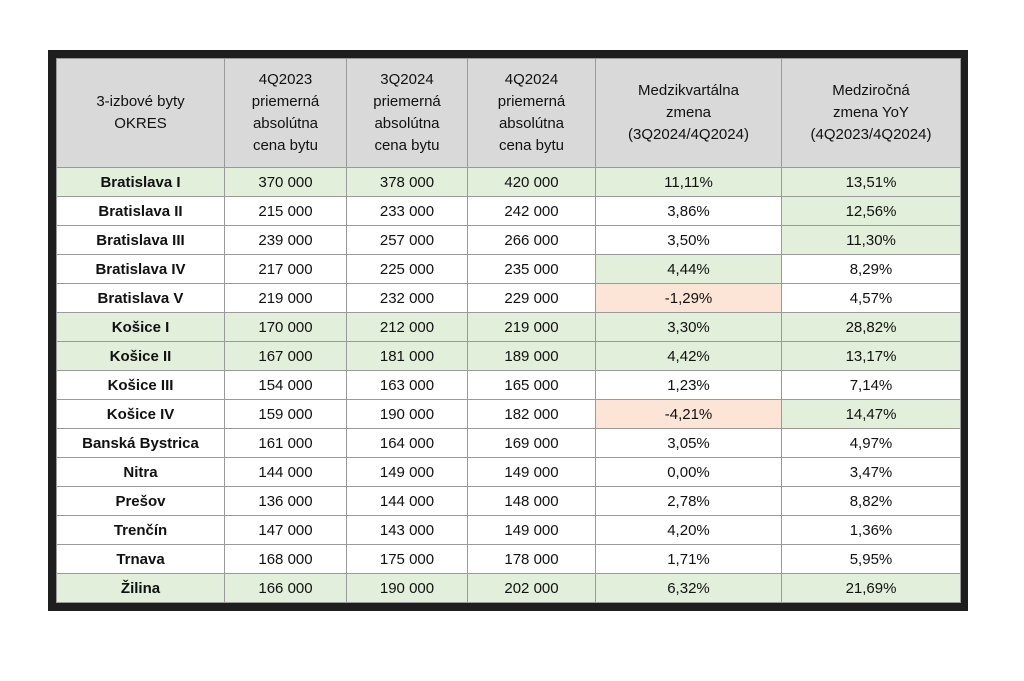  I want to click on value-cell: 3,30%, so click(688, 327).